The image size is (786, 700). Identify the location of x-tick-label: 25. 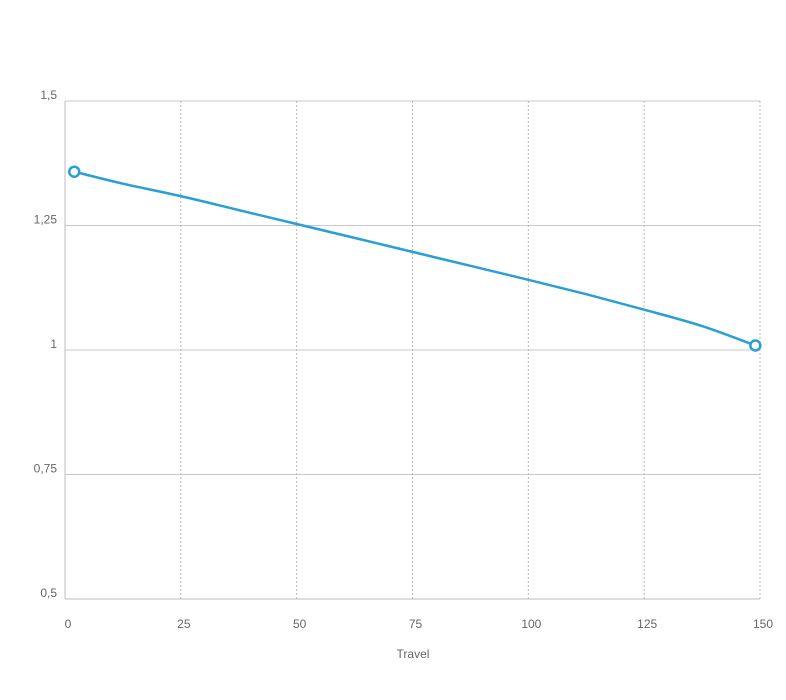
(184, 624).